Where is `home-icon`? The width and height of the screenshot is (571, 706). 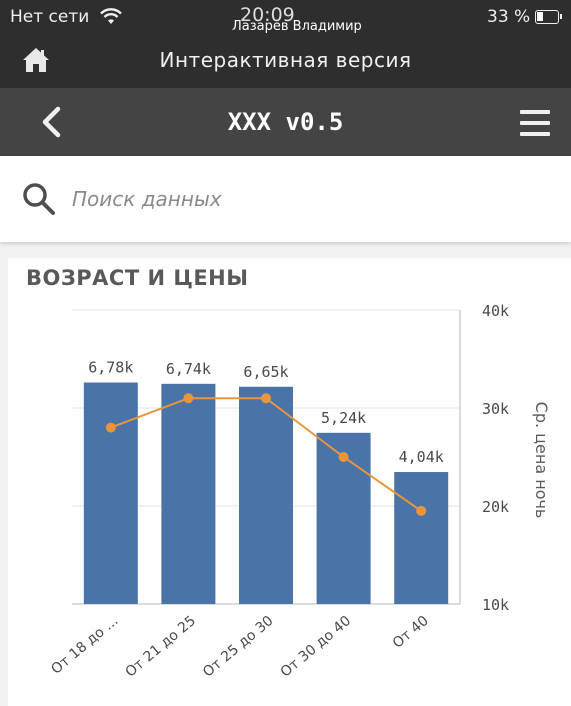
home-icon is located at coordinates (36, 60).